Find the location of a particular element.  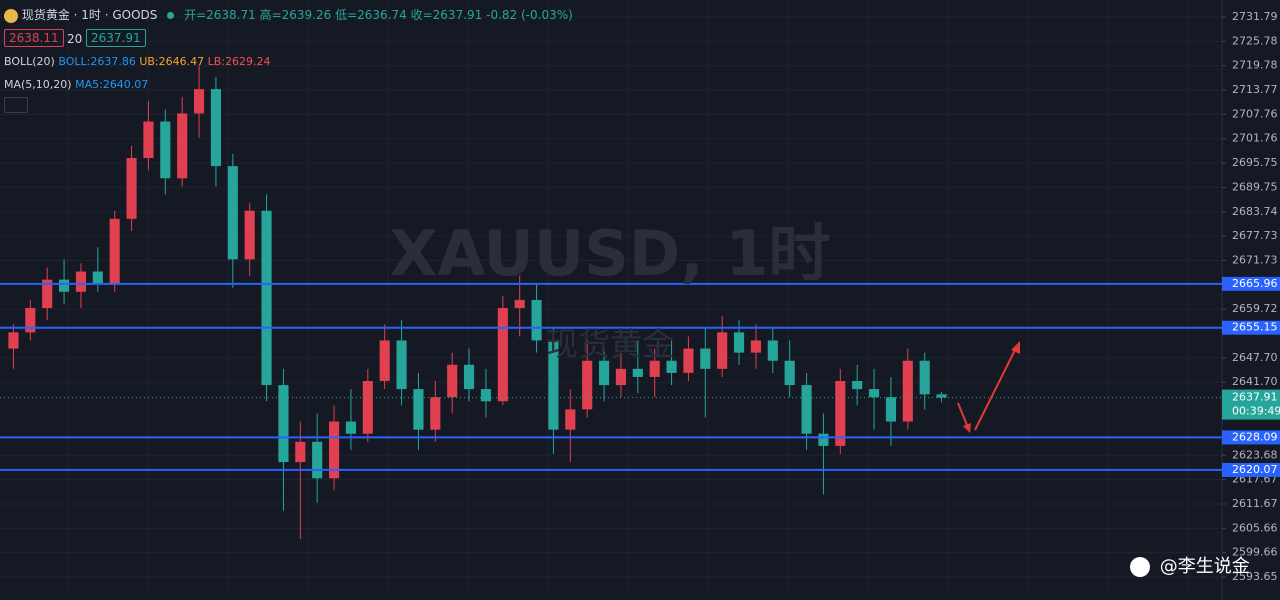

y-tick-label: 2713.77 is located at coordinates (1255, 89).